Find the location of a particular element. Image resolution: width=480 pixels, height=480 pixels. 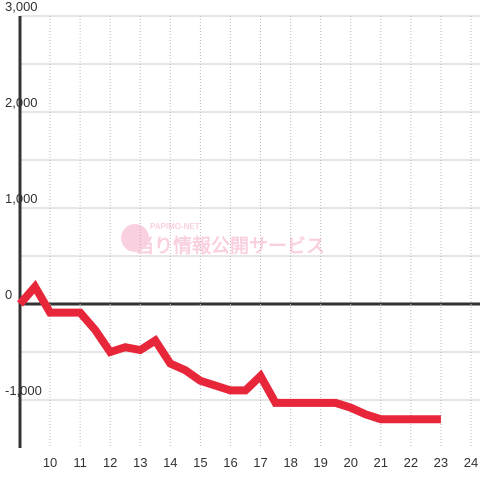

x-tick-label: 22 is located at coordinates (411, 462).